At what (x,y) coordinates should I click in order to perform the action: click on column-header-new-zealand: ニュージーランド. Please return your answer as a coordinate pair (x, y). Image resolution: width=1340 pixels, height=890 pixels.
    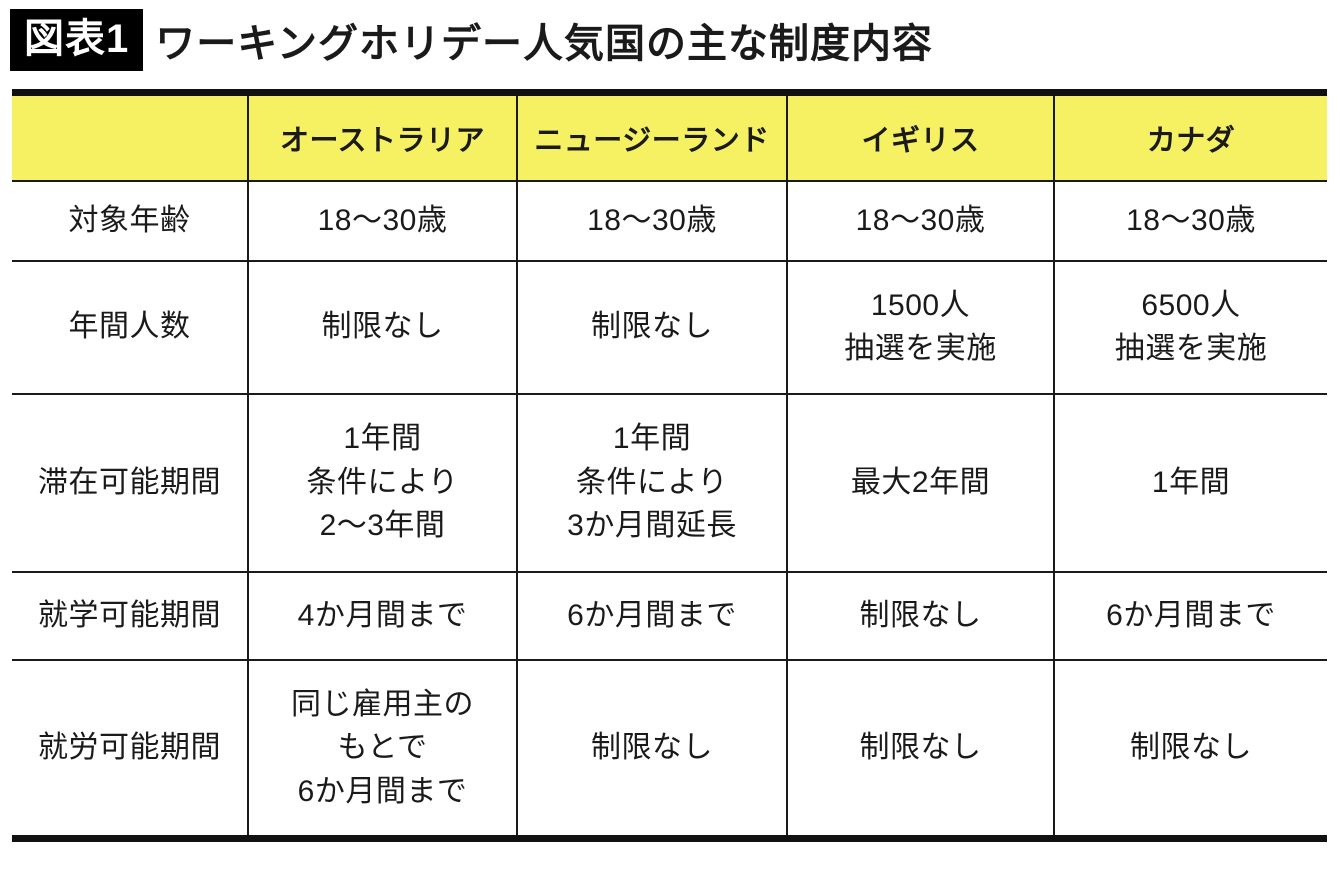
    Looking at the image, I should click on (652, 136).